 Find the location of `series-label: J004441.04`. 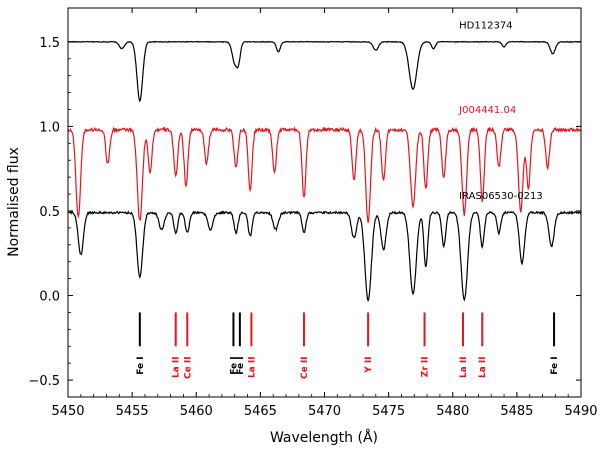

series-label: J004441.04 is located at coordinates (487, 110).